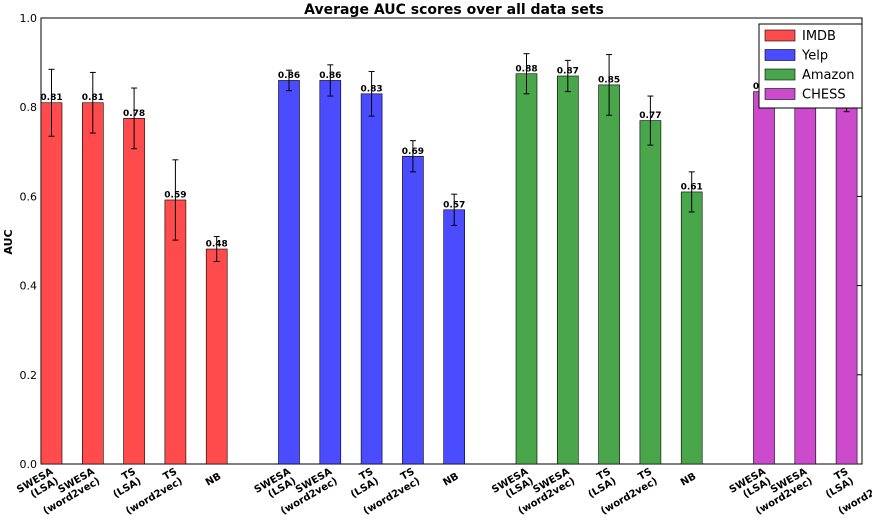  I want to click on data-label: 0.78, so click(134, 114).